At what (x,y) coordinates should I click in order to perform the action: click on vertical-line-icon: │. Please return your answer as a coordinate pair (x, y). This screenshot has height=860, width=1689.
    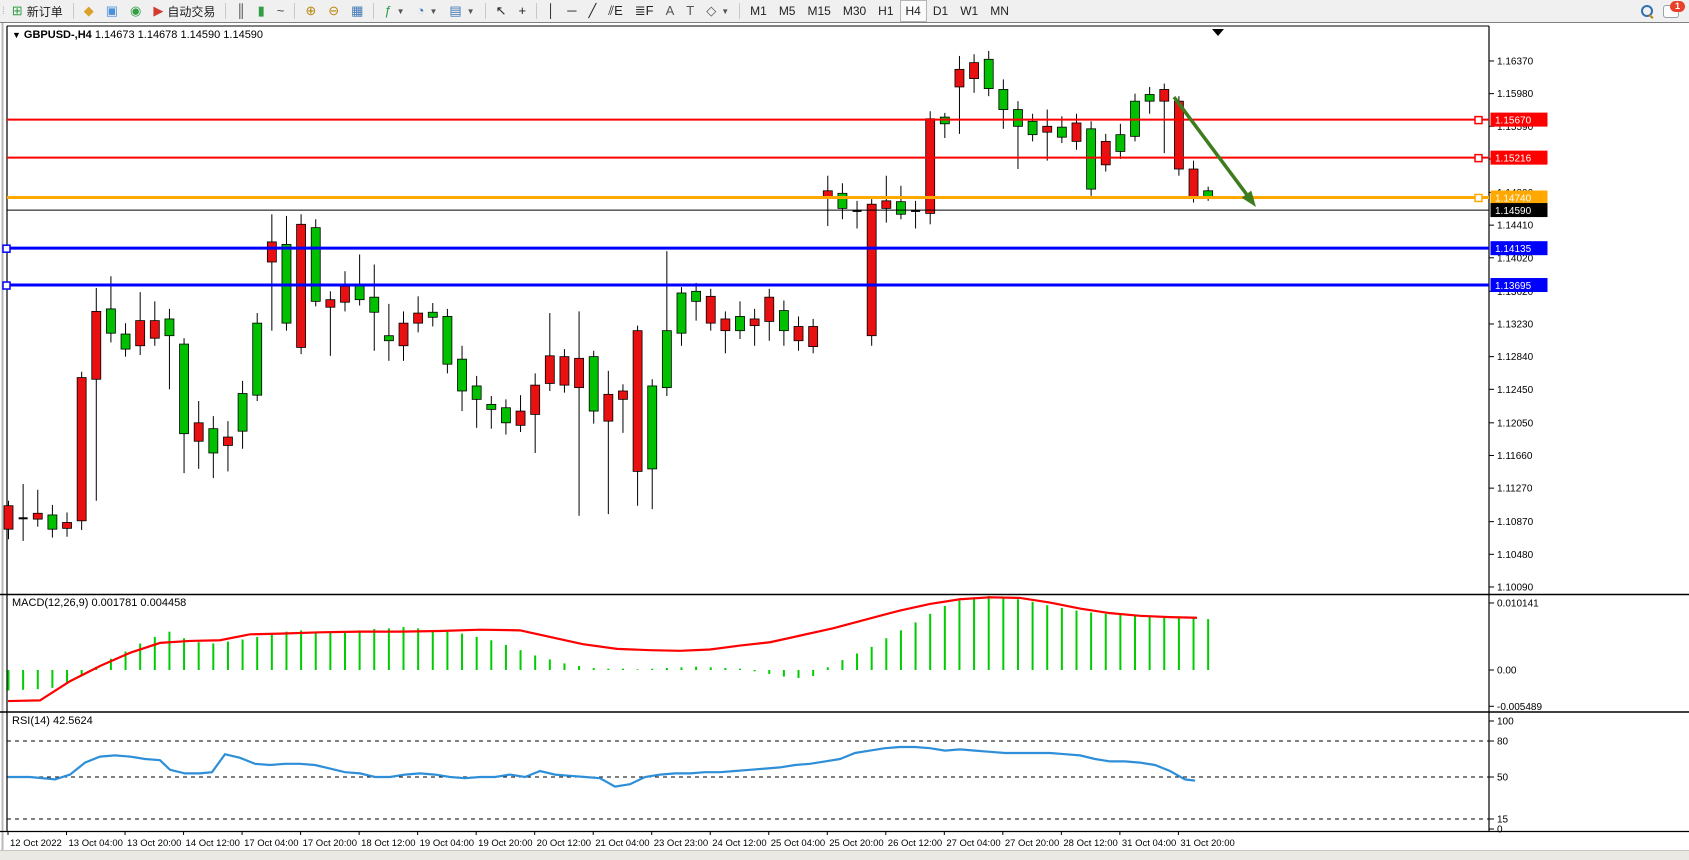
    Looking at the image, I should click on (551, 10).